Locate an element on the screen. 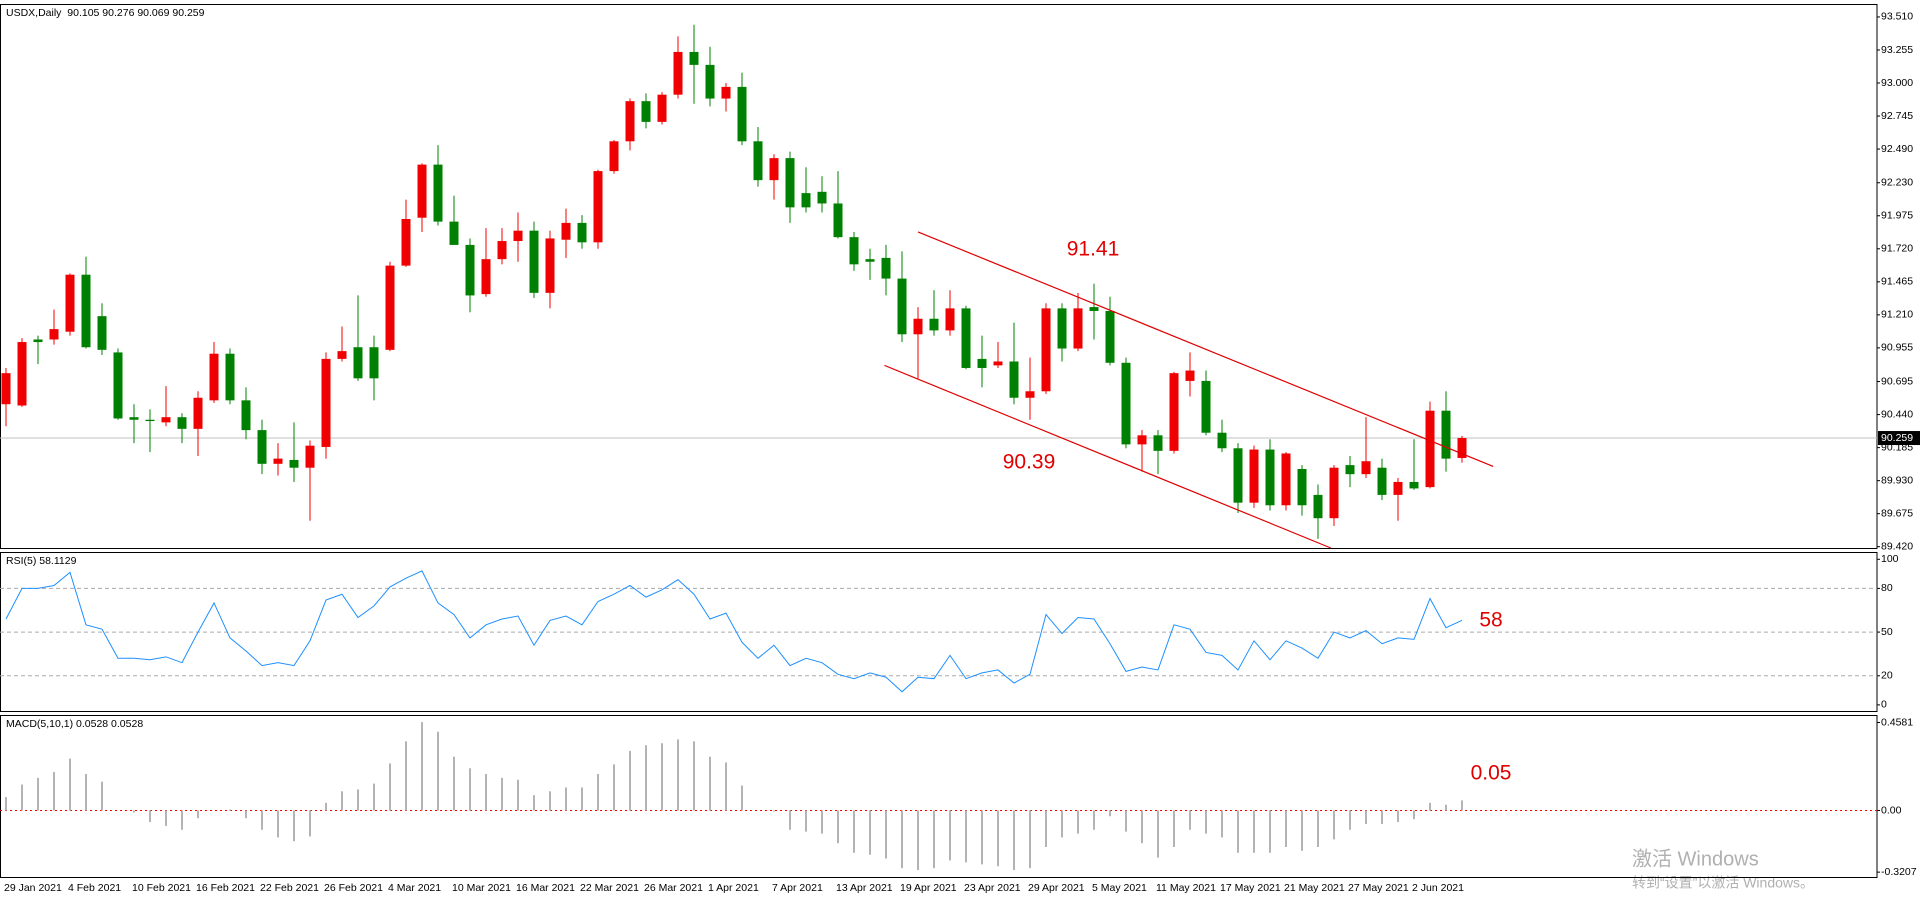 The height and width of the screenshot is (900, 1920). annotation: 91.41 is located at coordinates (1093, 249).